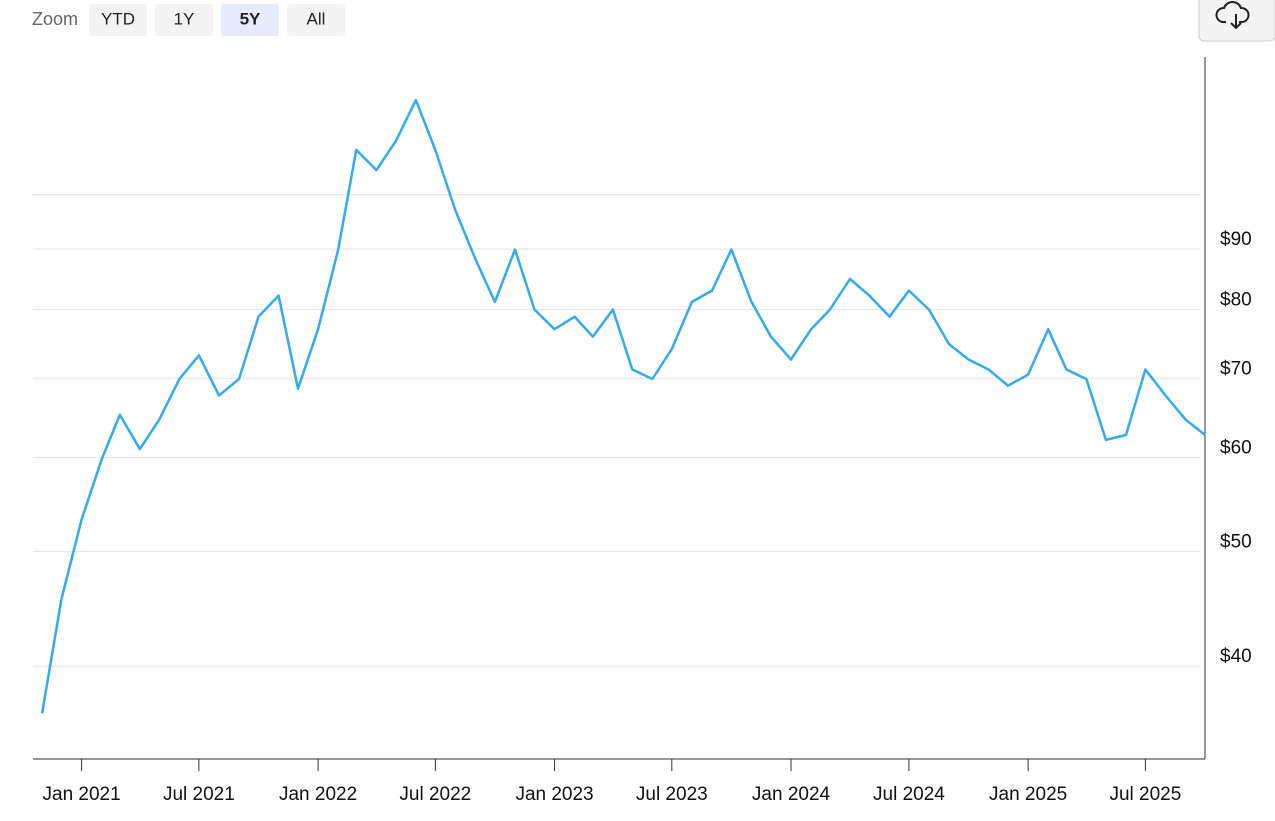 Image resolution: width=1275 pixels, height=821 pixels. I want to click on zoom-button-label: 1Y, so click(184, 18).